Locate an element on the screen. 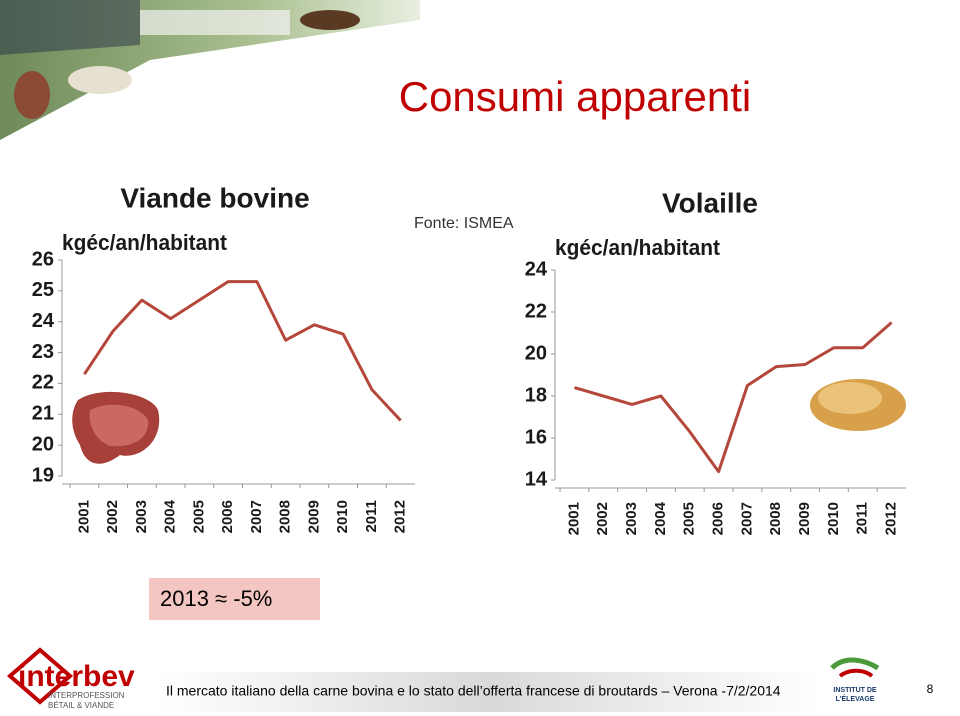  logo-interbev: interbev INTERPROFESSION BÉTAIL & VIANDE is located at coordinates (70, 678).